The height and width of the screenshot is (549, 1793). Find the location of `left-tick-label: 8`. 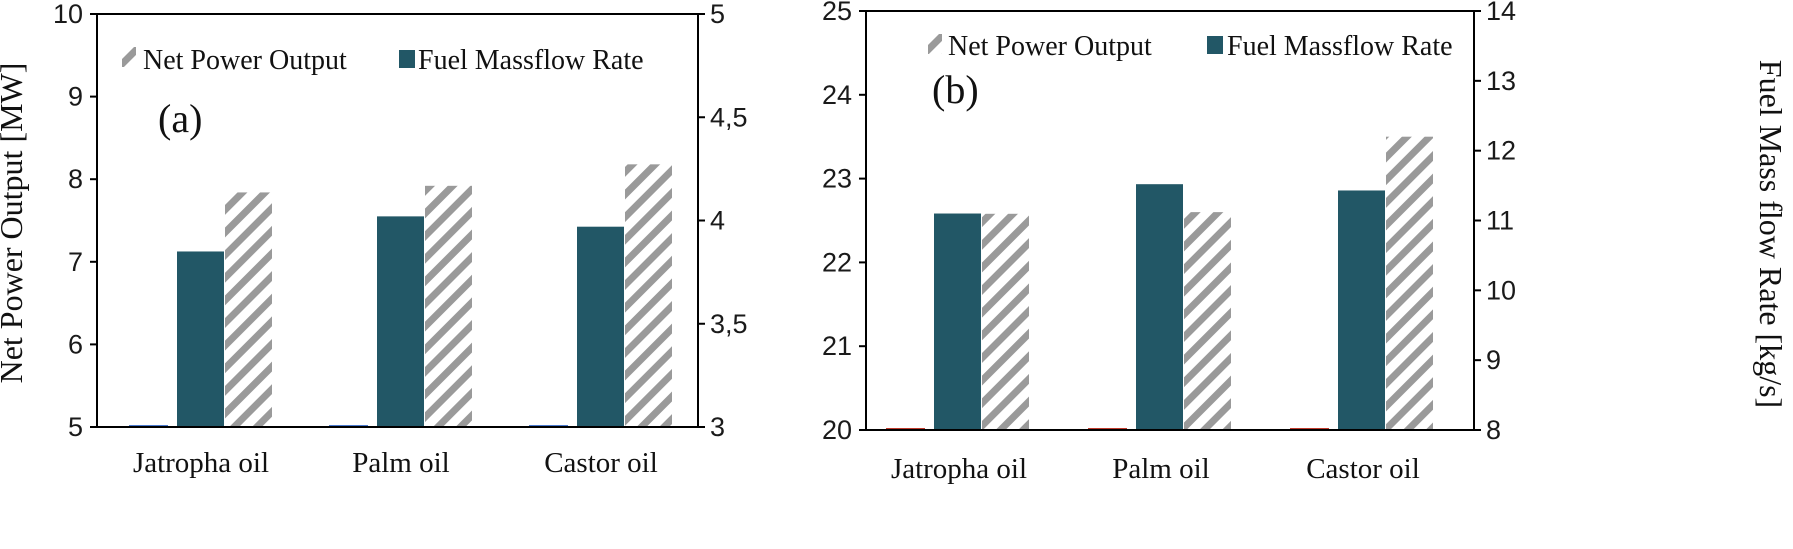

left-tick-label: 8 is located at coordinates (75, 179).